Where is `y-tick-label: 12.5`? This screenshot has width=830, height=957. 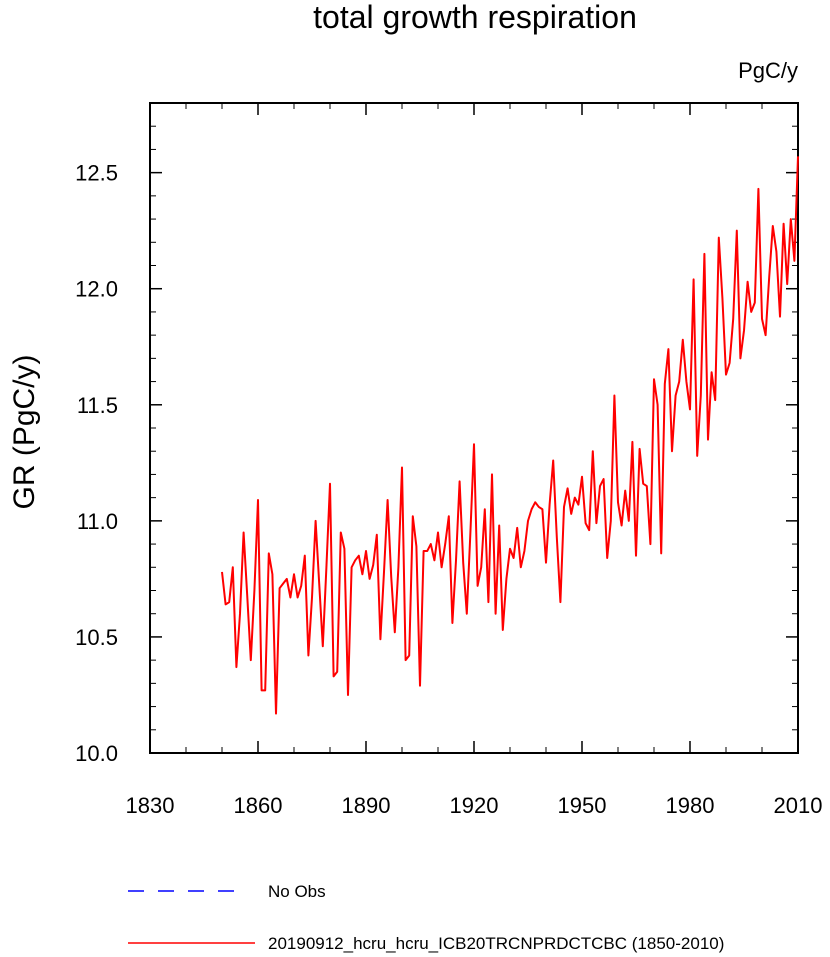
y-tick-label: 12.5 is located at coordinates (96, 173).